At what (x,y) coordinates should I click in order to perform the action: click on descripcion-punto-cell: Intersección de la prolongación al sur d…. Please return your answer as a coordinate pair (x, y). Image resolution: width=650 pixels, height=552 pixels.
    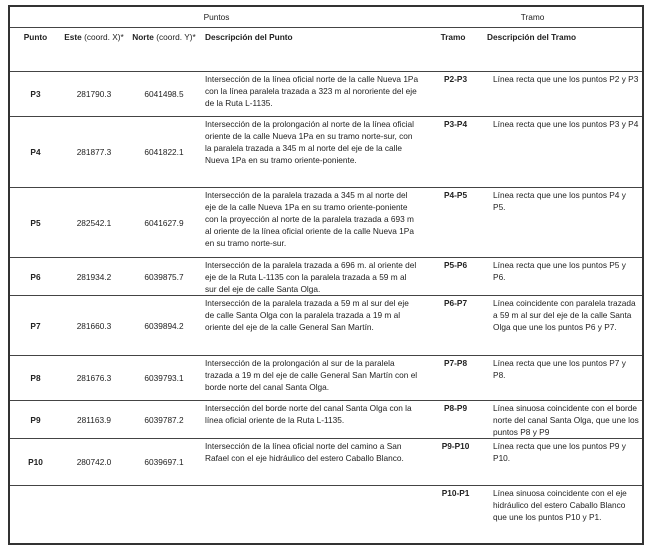
    Looking at the image, I should click on (312, 378).